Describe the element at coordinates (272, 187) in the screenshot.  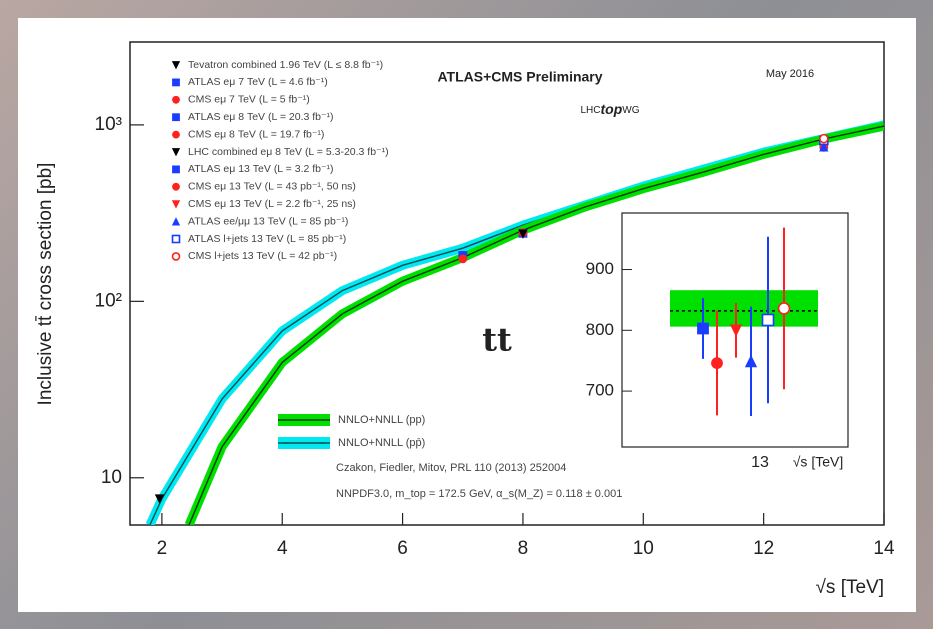
I see `legend-label: CMS eμ 13 TeV (L = 43 pb⁻¹, 50 ns)` at that location.